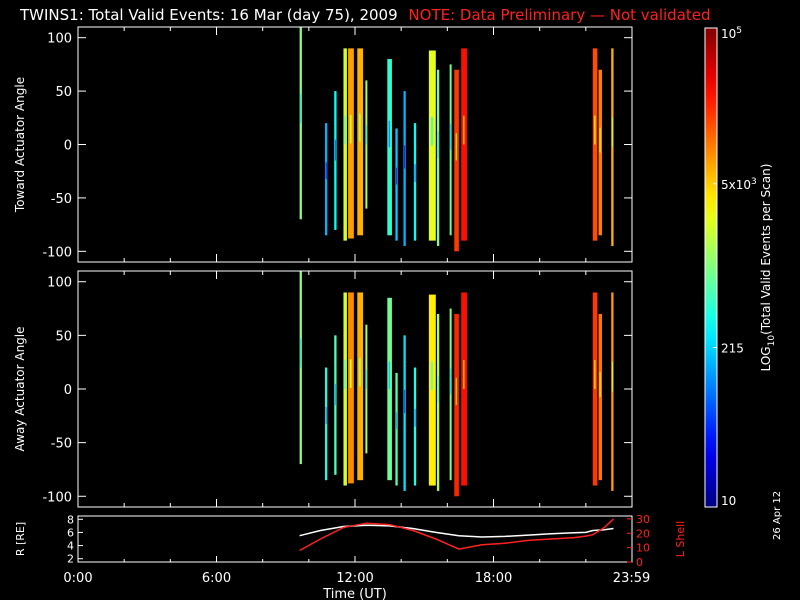 This screenshot has width=800, height=600. What do you see at coordinates (559, 15) in the screenshot?
I see `title-note: NOTE: Data Preliminary — Not validated` at bounding box center [559, 15].